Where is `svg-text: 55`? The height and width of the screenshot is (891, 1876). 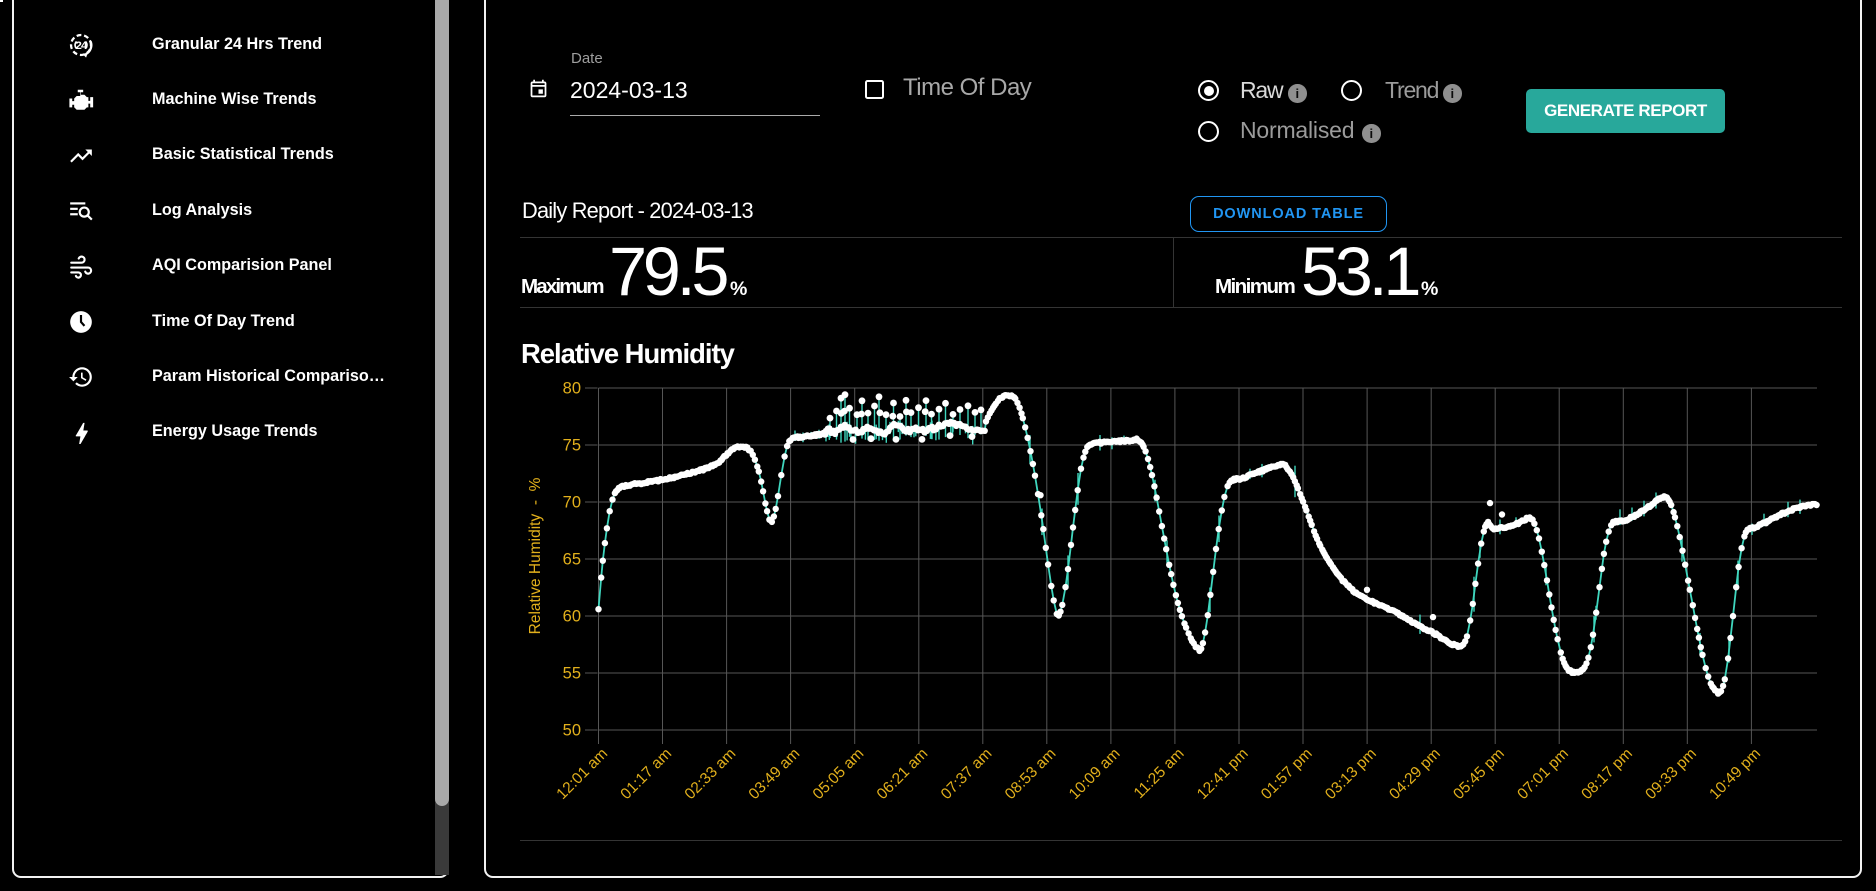
svg-text: 55 is located at coordinates (572, 674).